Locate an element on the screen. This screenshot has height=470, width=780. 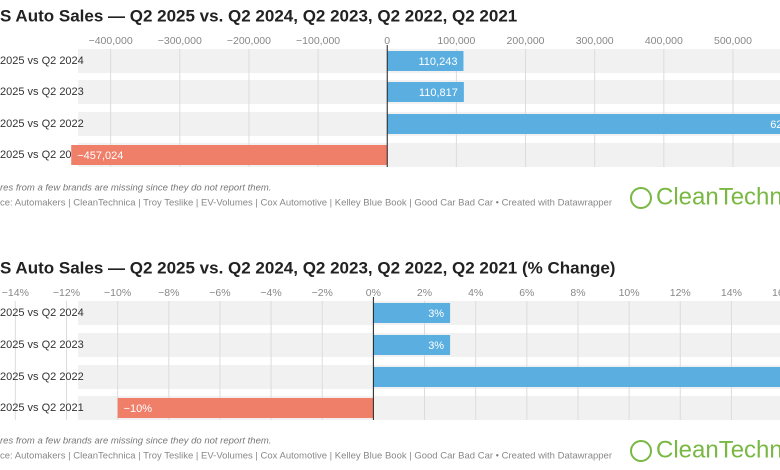
x-tick-label: 400,000 is located at coordinates (664, 41).